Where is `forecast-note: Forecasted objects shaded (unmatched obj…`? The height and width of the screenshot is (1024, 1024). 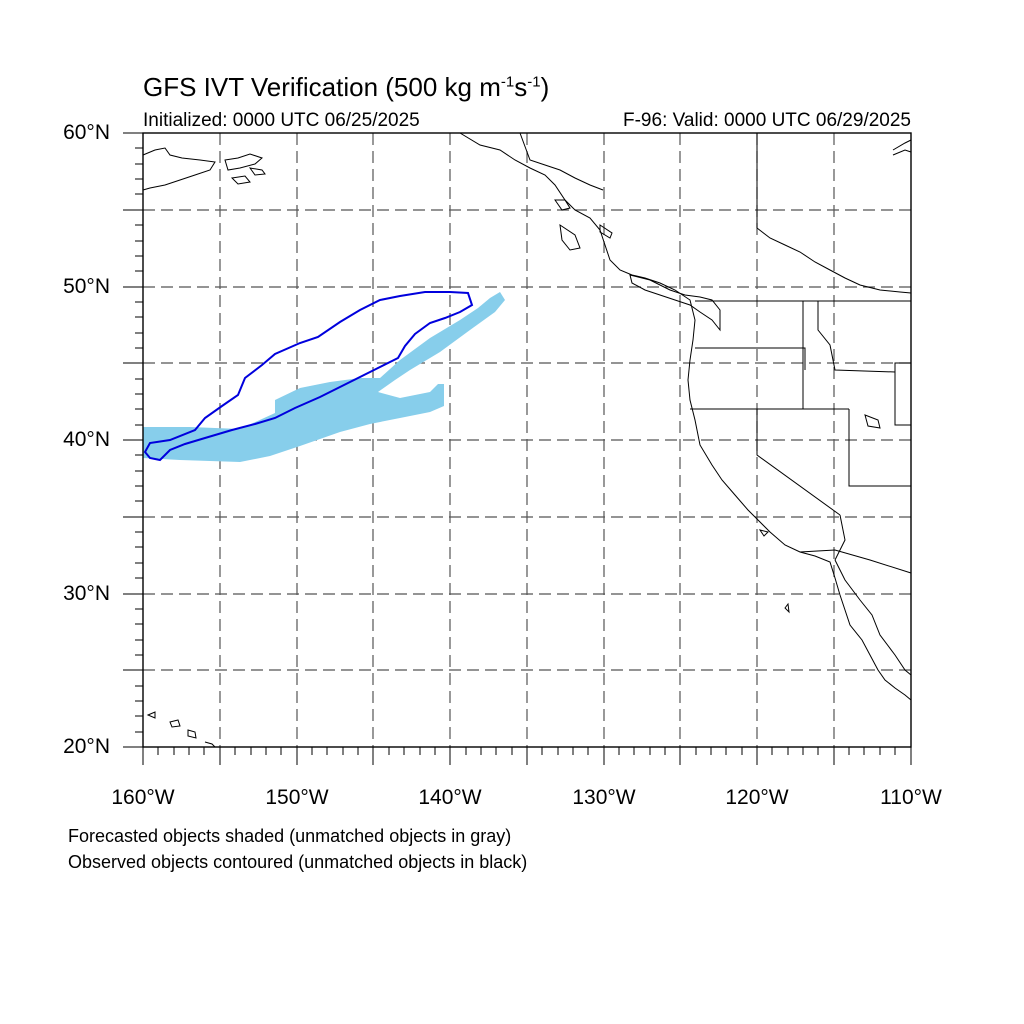
forecast-note: Forecasted objects shaded (unmatched obj… is located at coordinates (290, 836).